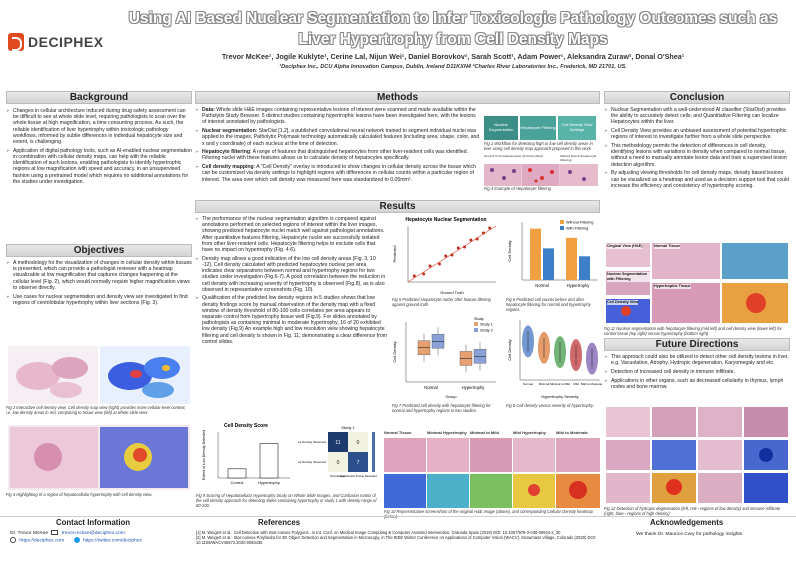  What do you see at coordinates (579, 223) in the screenshot?
I see `legend-label: Without Filtering` at bounding box center [579, 223].